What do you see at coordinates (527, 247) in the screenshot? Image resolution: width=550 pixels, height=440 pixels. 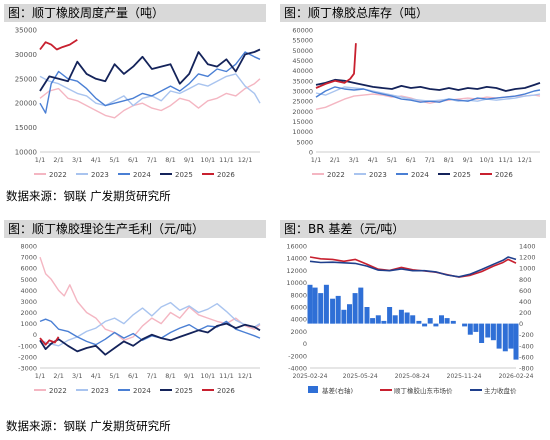 I see `y2-tick-label: 1400` at bounding box center [527, 247].